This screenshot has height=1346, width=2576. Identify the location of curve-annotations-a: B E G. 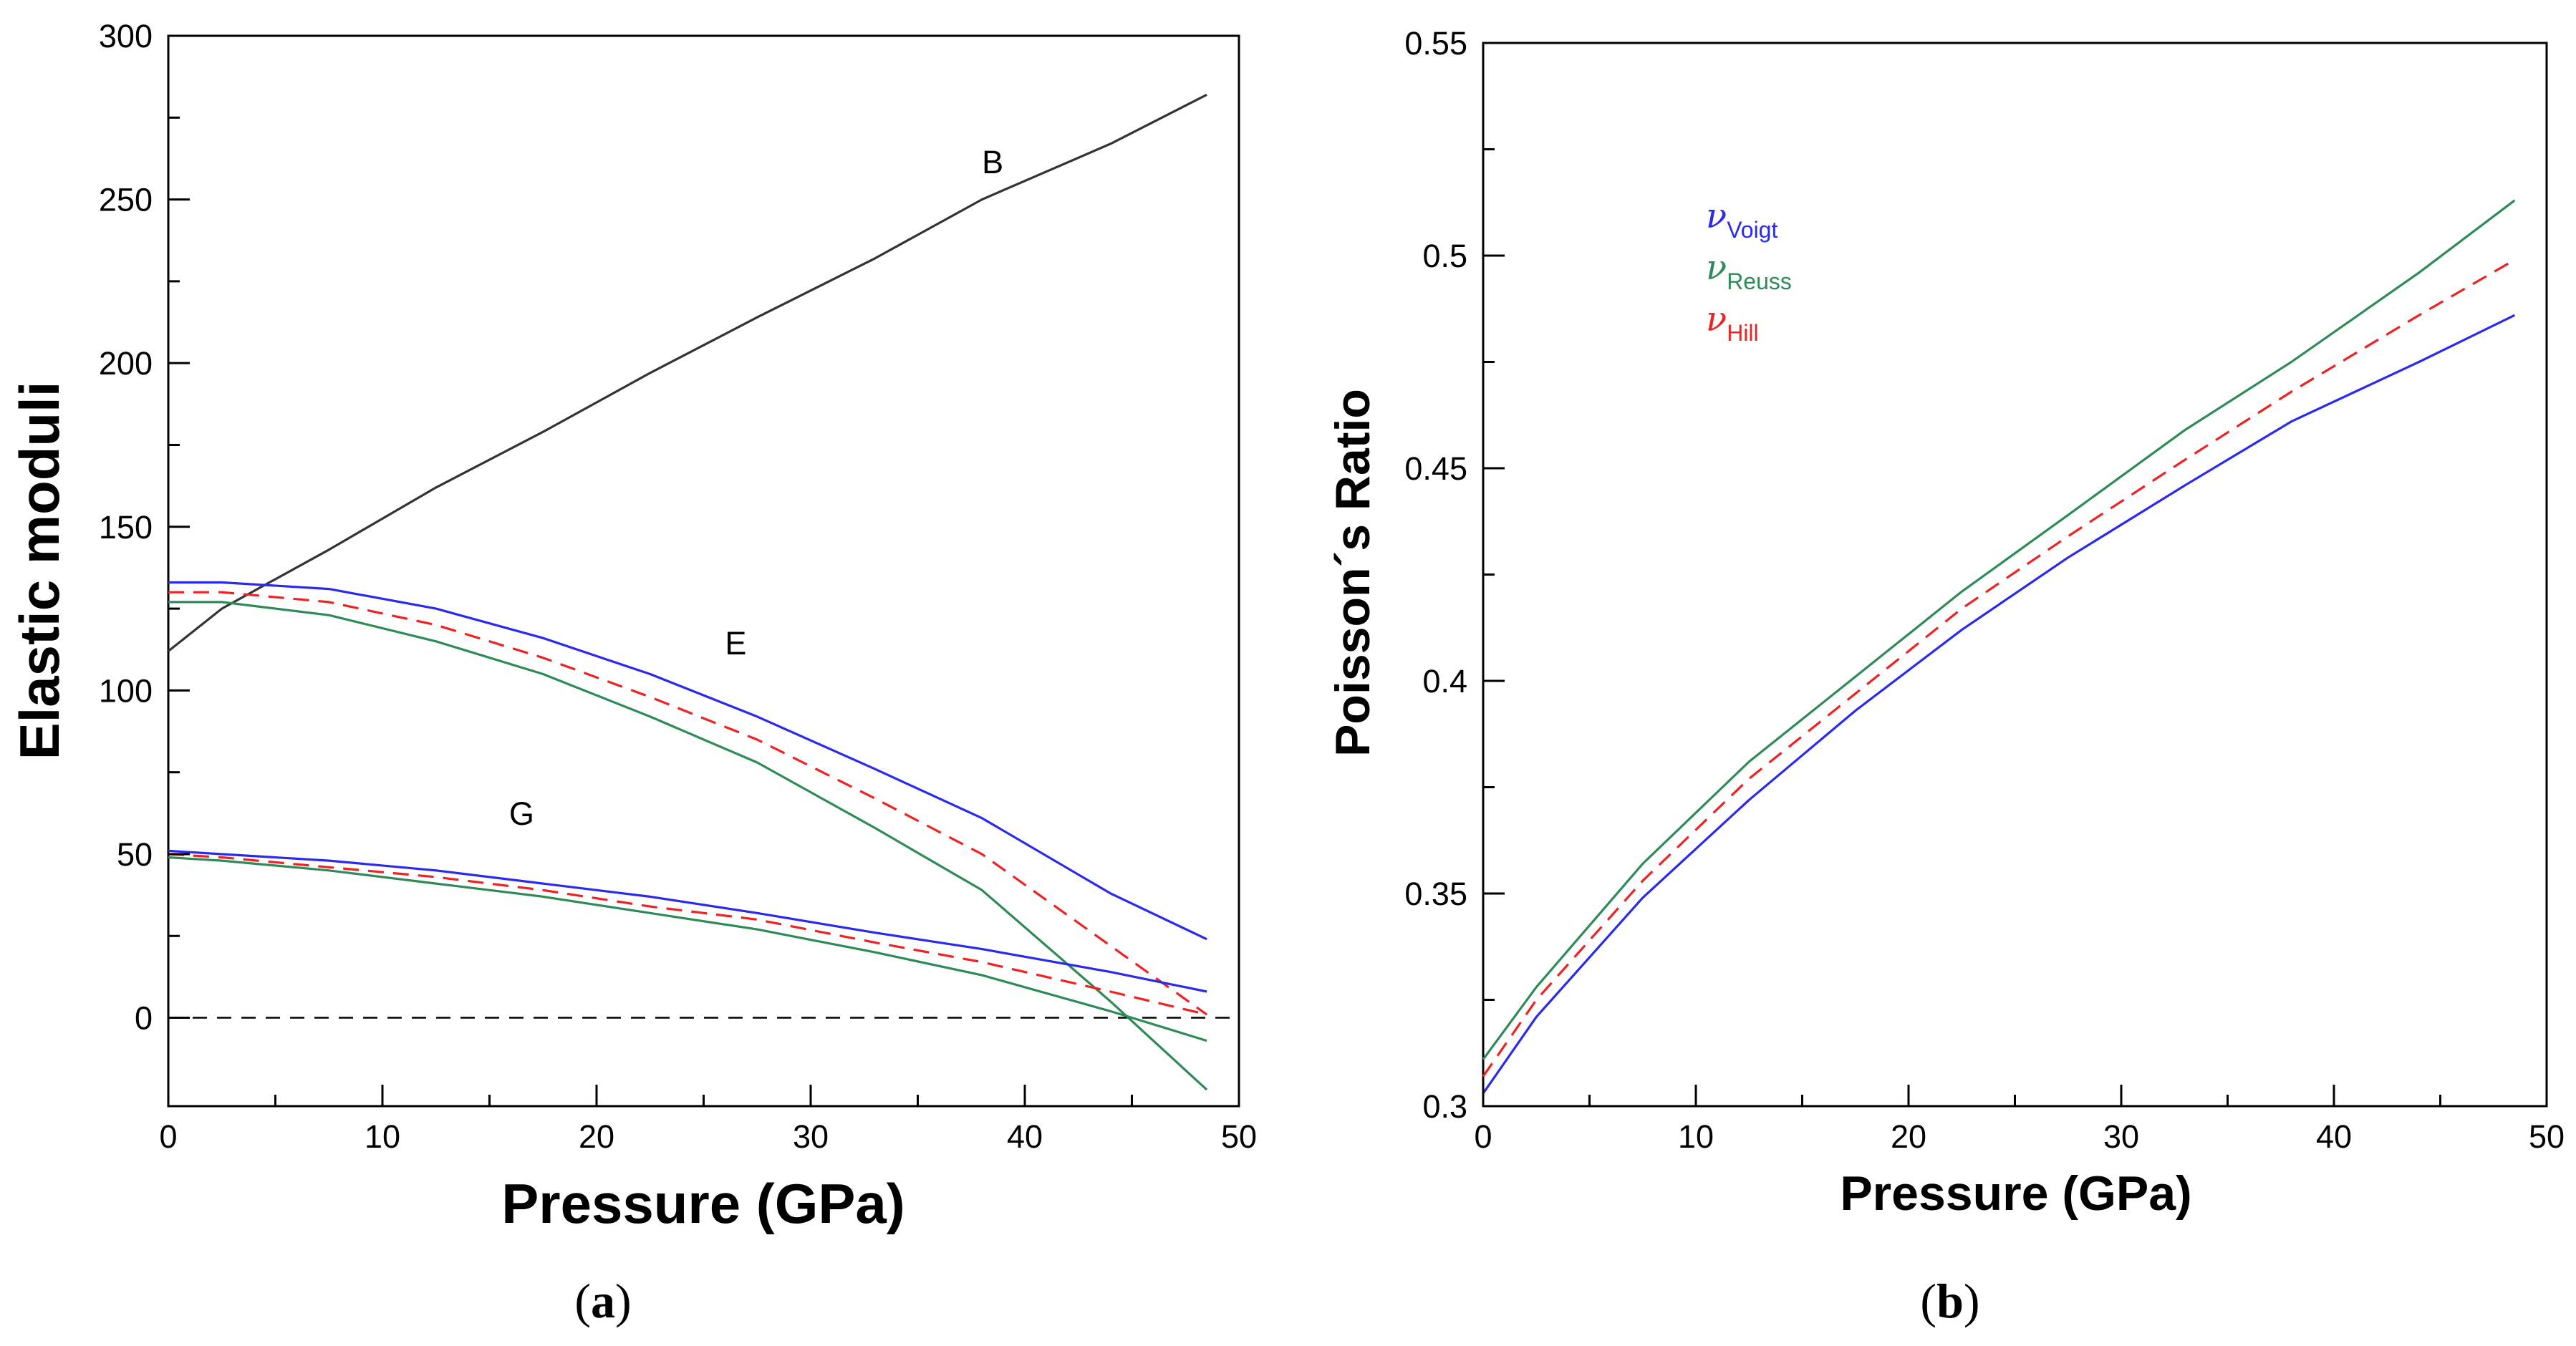
(756, 488).